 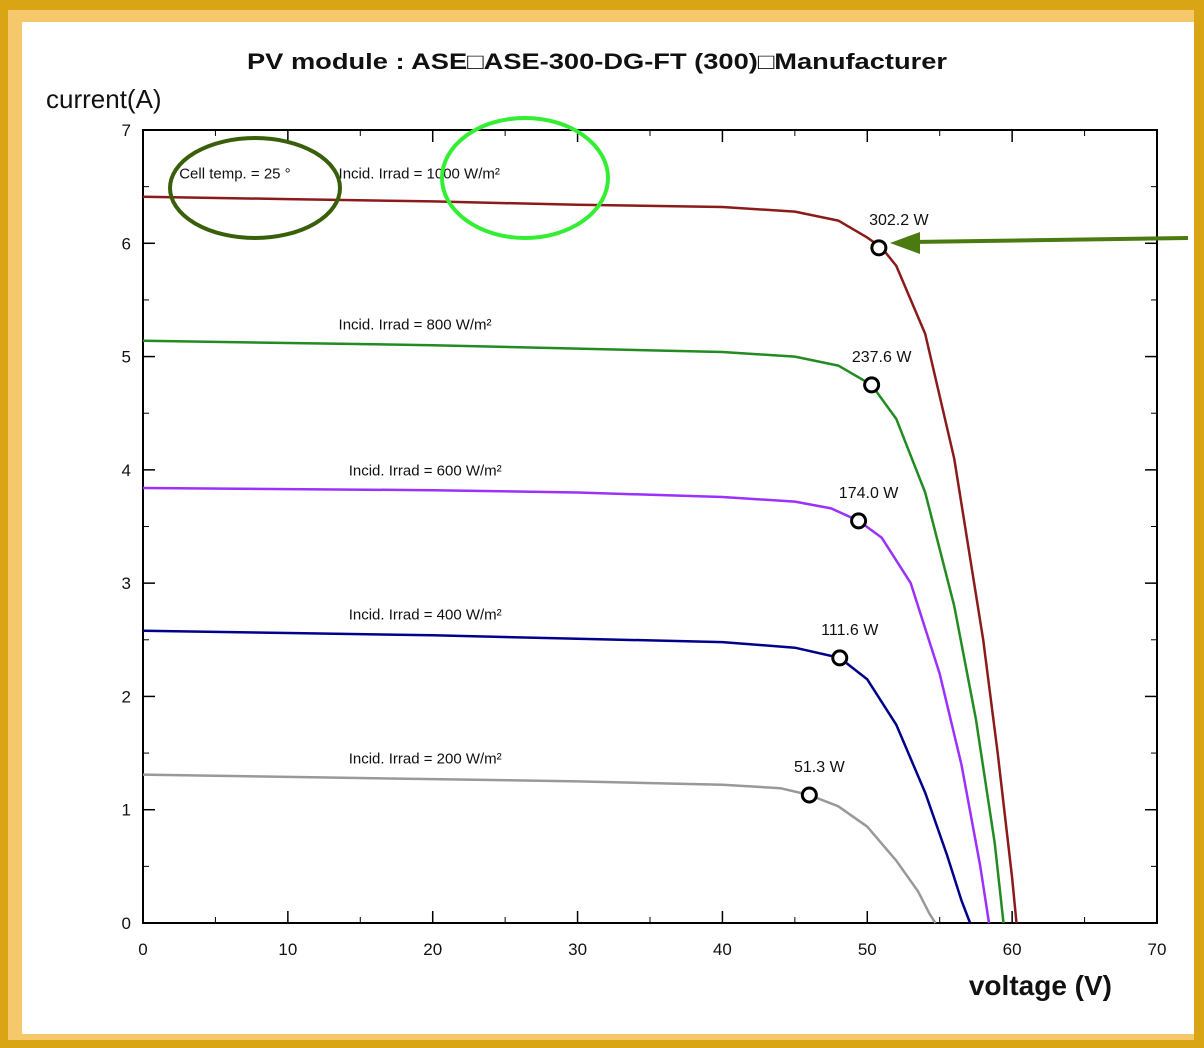 What do you see at coordinates (126, 243) in the screenshot?
I see `y-tick-label: 6` at bounding box center [126, 243].